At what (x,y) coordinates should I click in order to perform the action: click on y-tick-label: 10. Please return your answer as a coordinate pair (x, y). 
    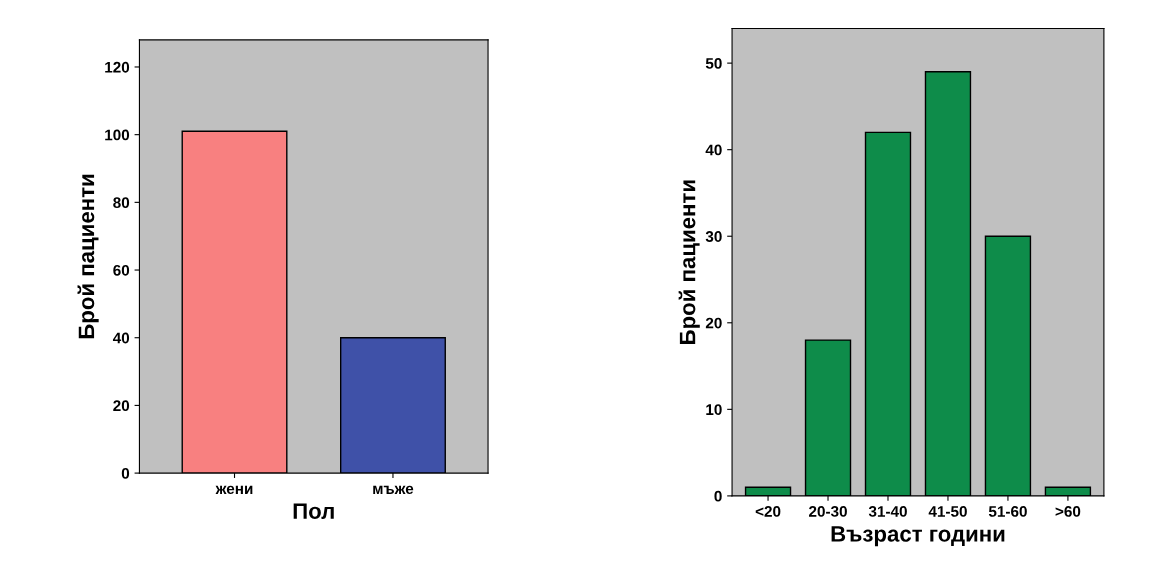
    Looking at the image, I should click on (714, 410).